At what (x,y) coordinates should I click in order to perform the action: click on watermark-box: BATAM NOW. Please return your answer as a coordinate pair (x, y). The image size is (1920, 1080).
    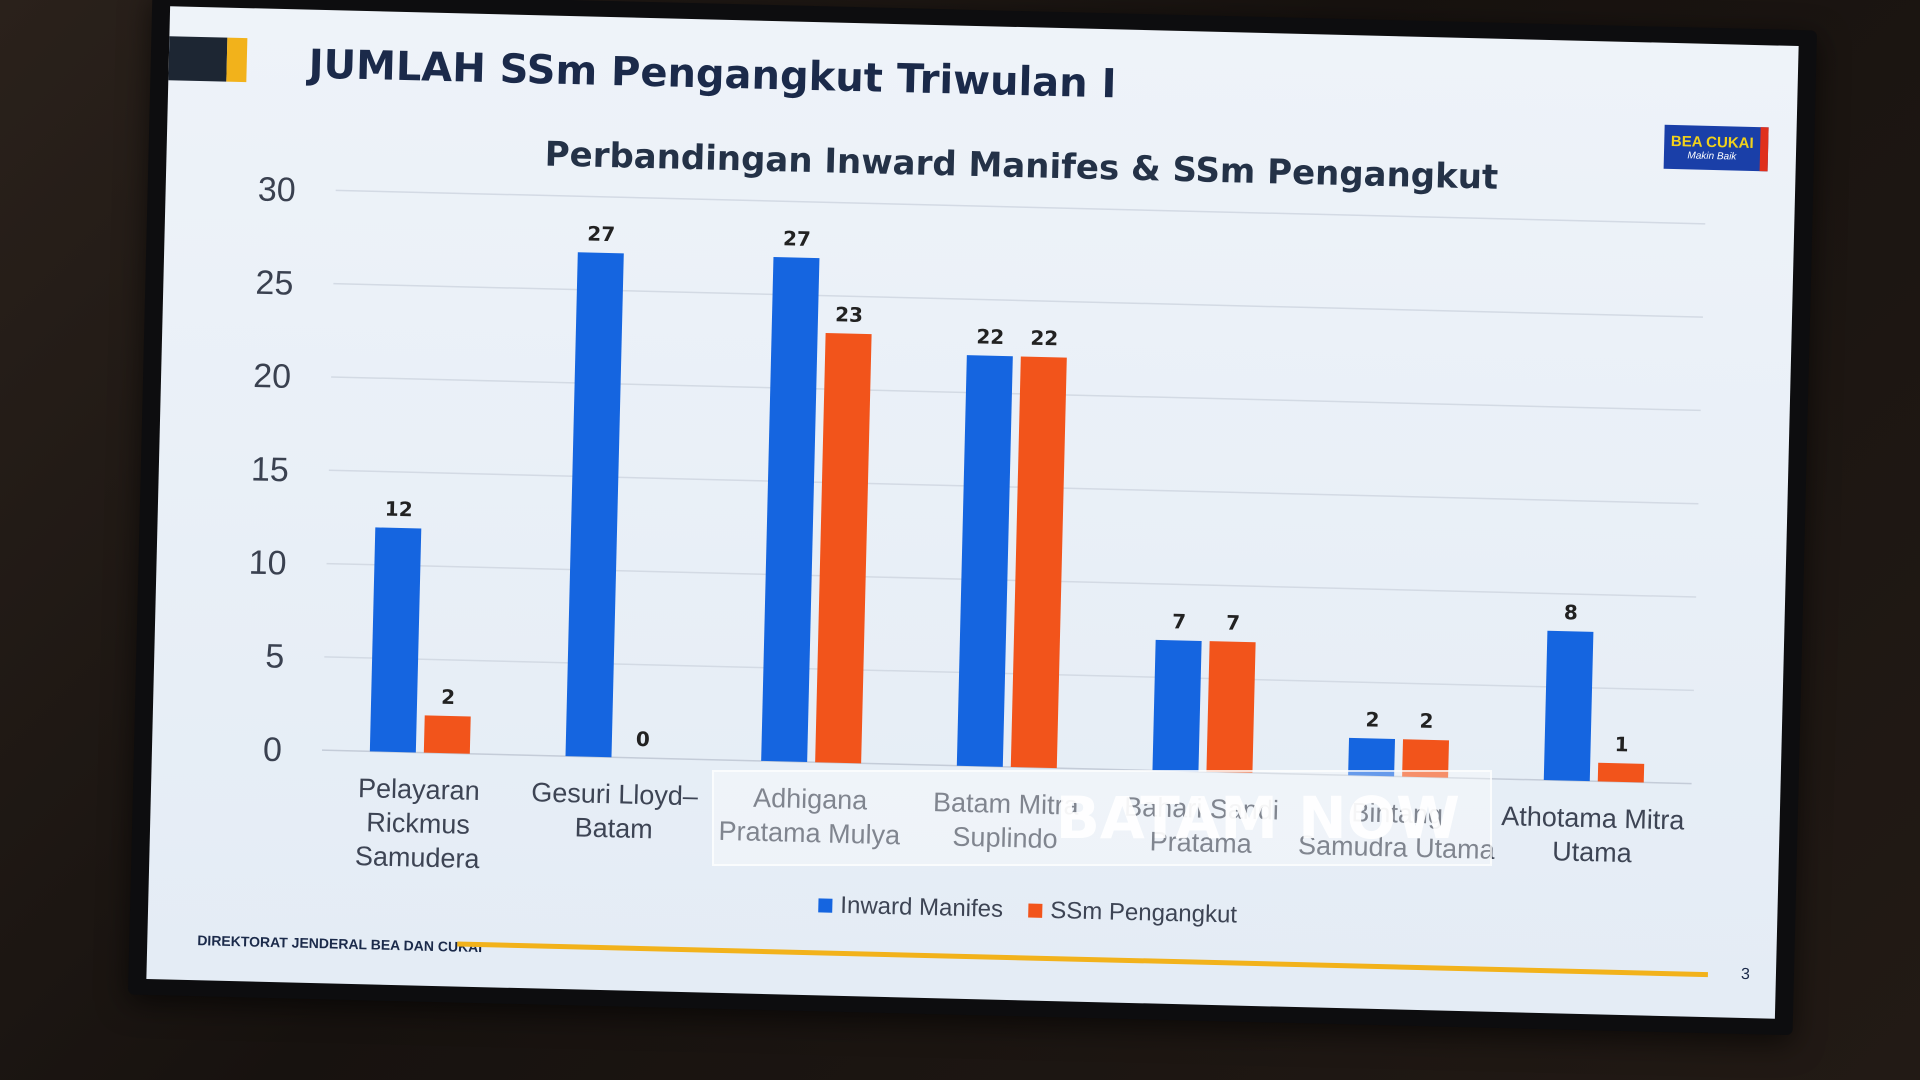
    Looking at the image, I should click on (1102, 818).